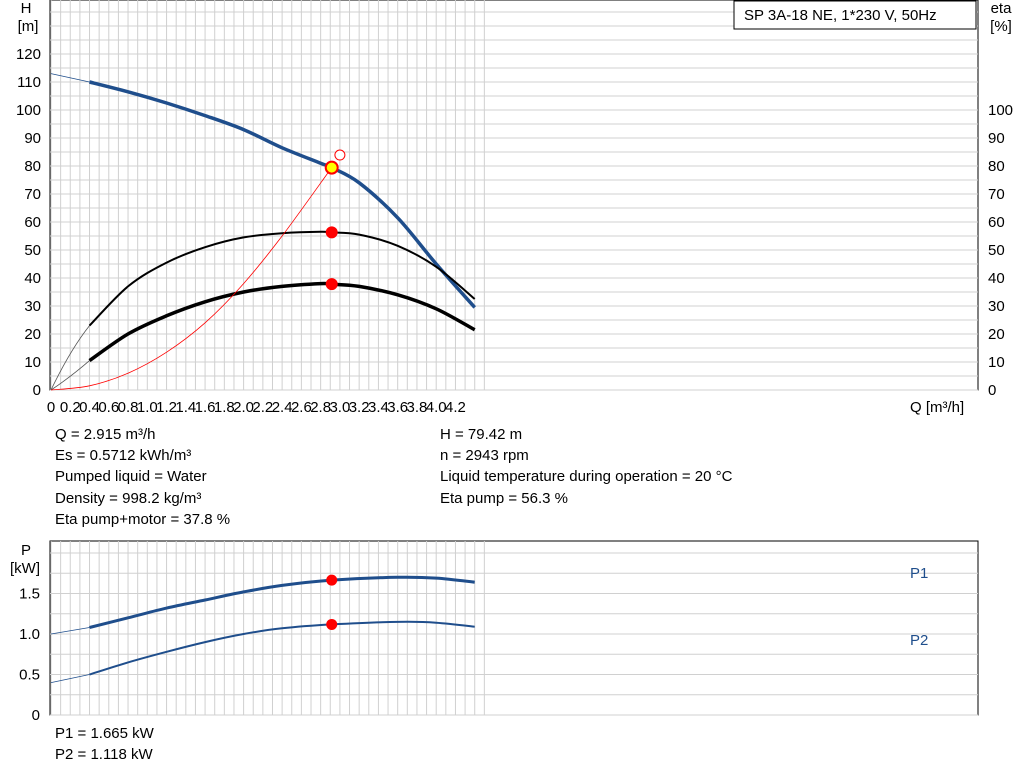  What do you see at coordinates (359, 407) in the screenshot?
I see `x-tick-label: 3.2` at bounding box center [359, 407].